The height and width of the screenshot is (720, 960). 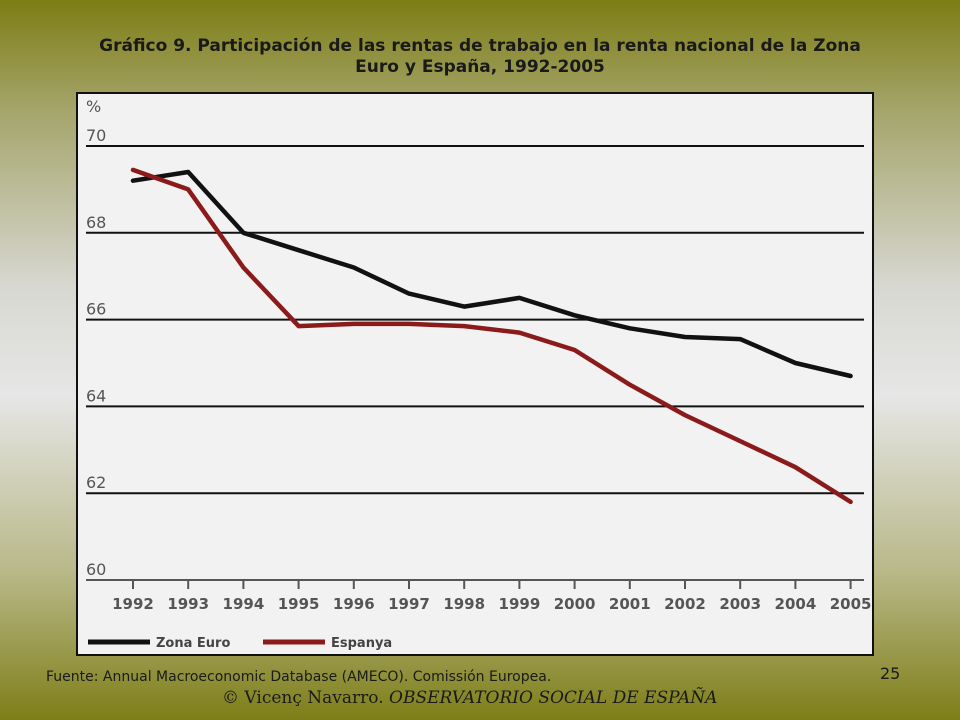 What do you see at coordinates (96, 135) in the screenshot?
I see `y-tick-label-70: 70` at bounding box center [96, 135].